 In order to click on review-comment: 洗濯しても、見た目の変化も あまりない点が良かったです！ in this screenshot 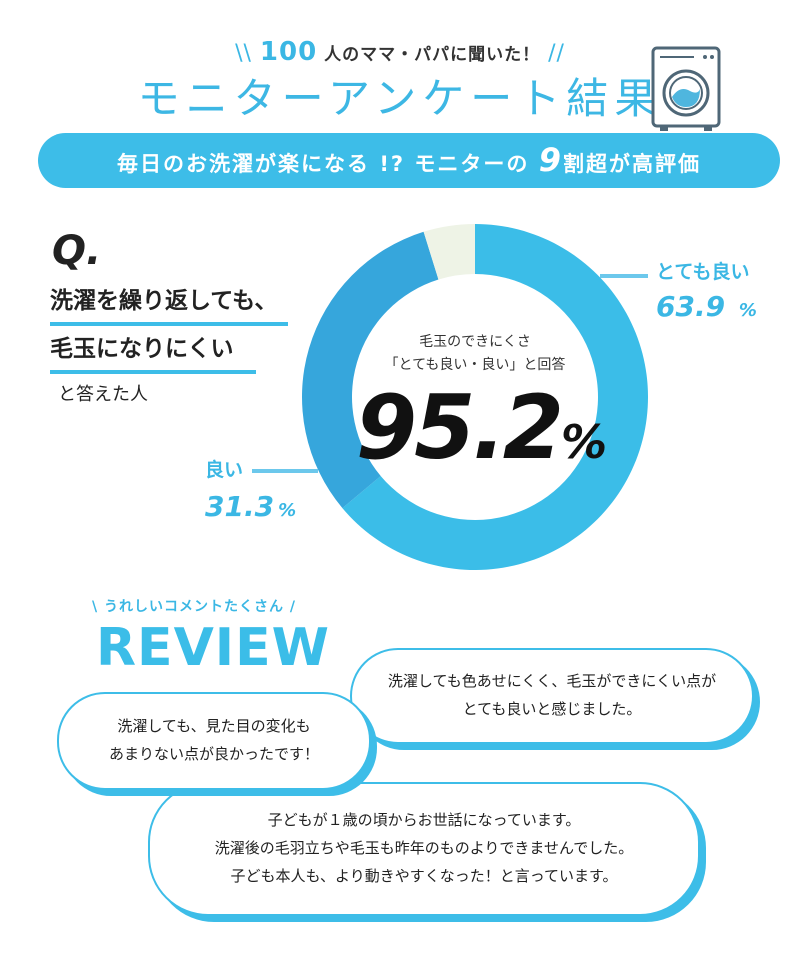, I will do `click(214, 741)`.